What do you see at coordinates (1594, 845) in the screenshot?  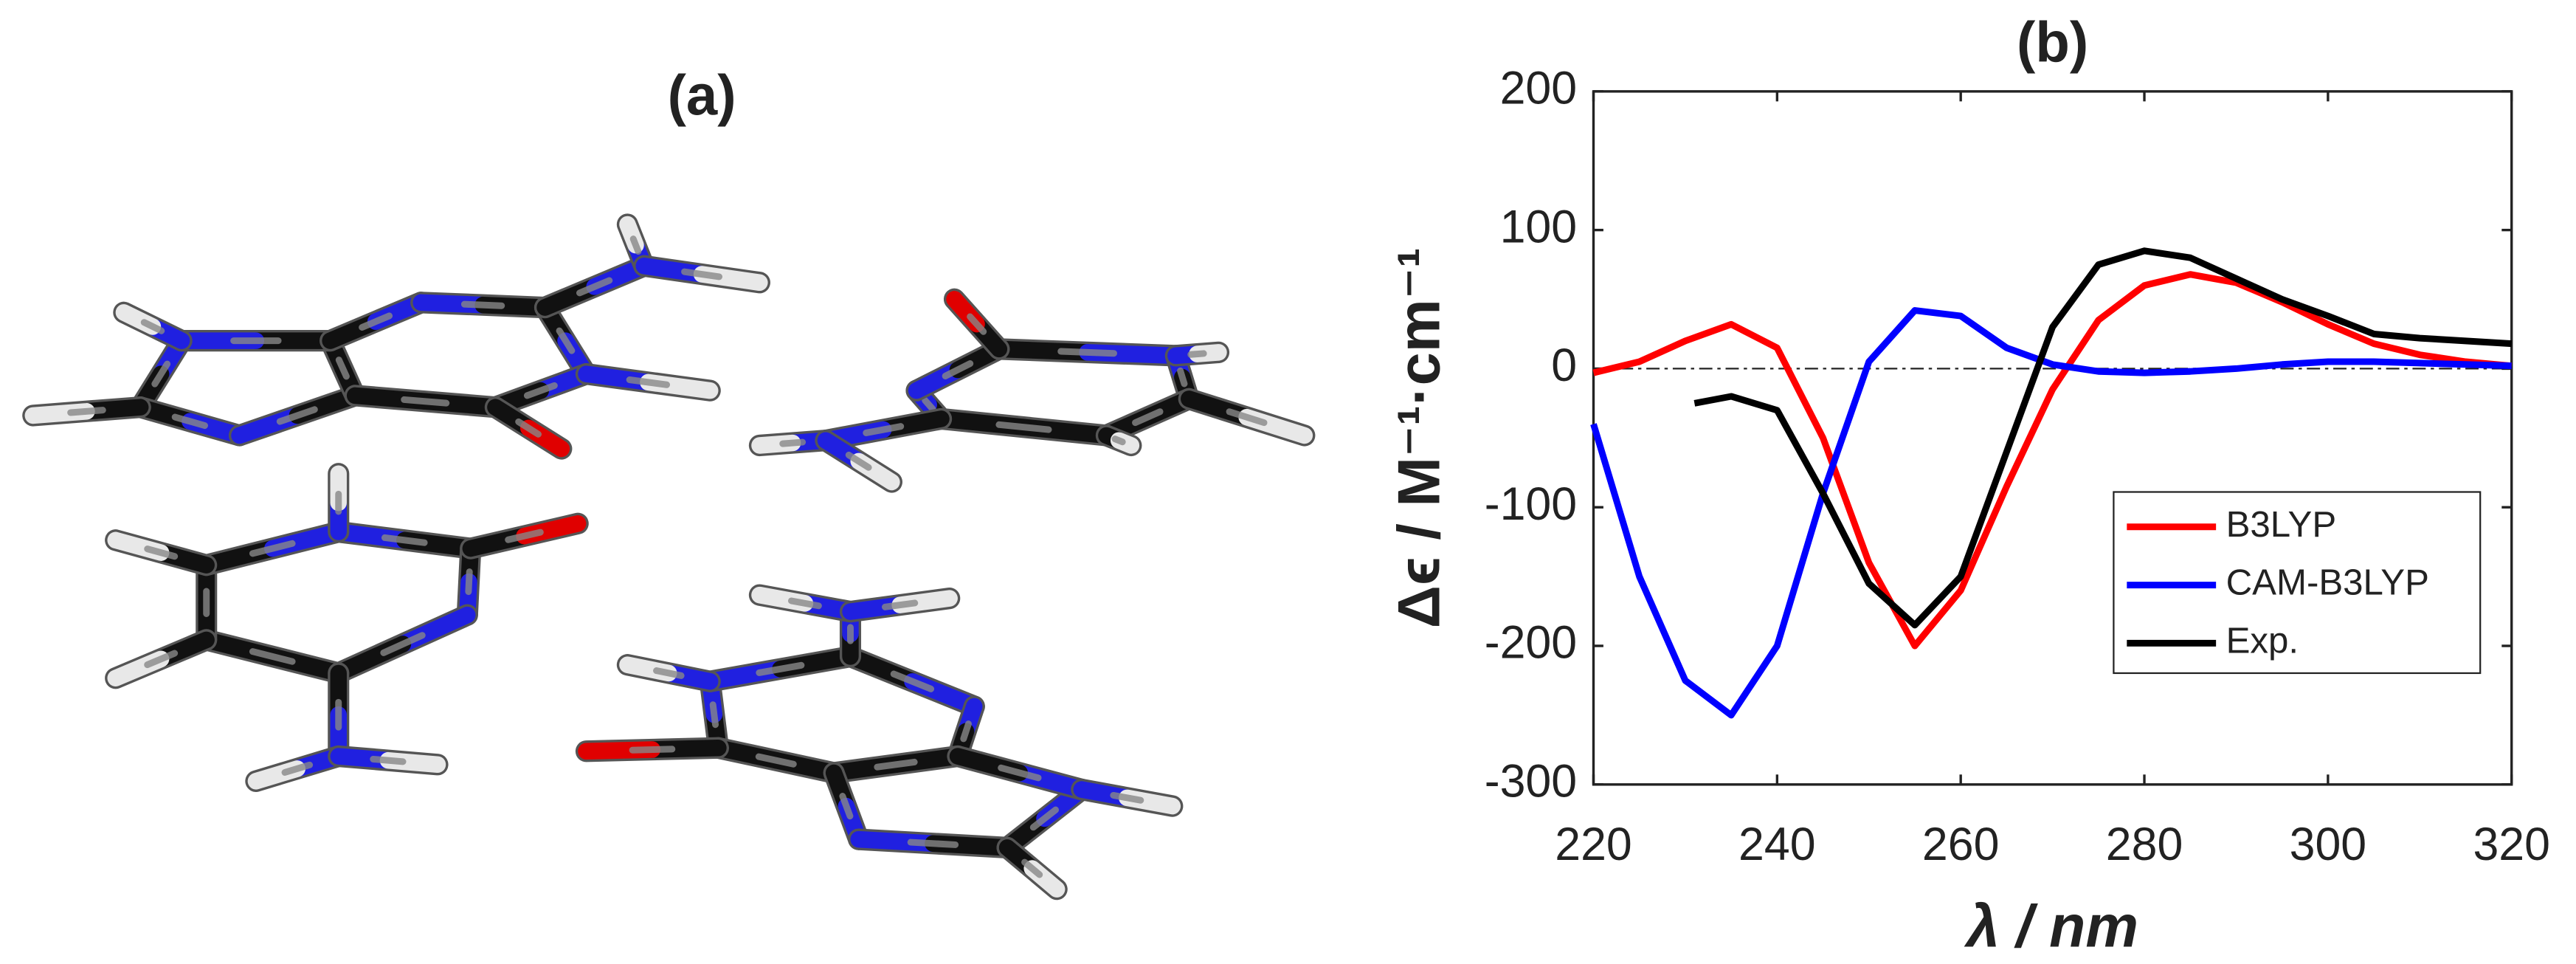 I see `x-tick-label: 220` at bounding box center [1594, 845].